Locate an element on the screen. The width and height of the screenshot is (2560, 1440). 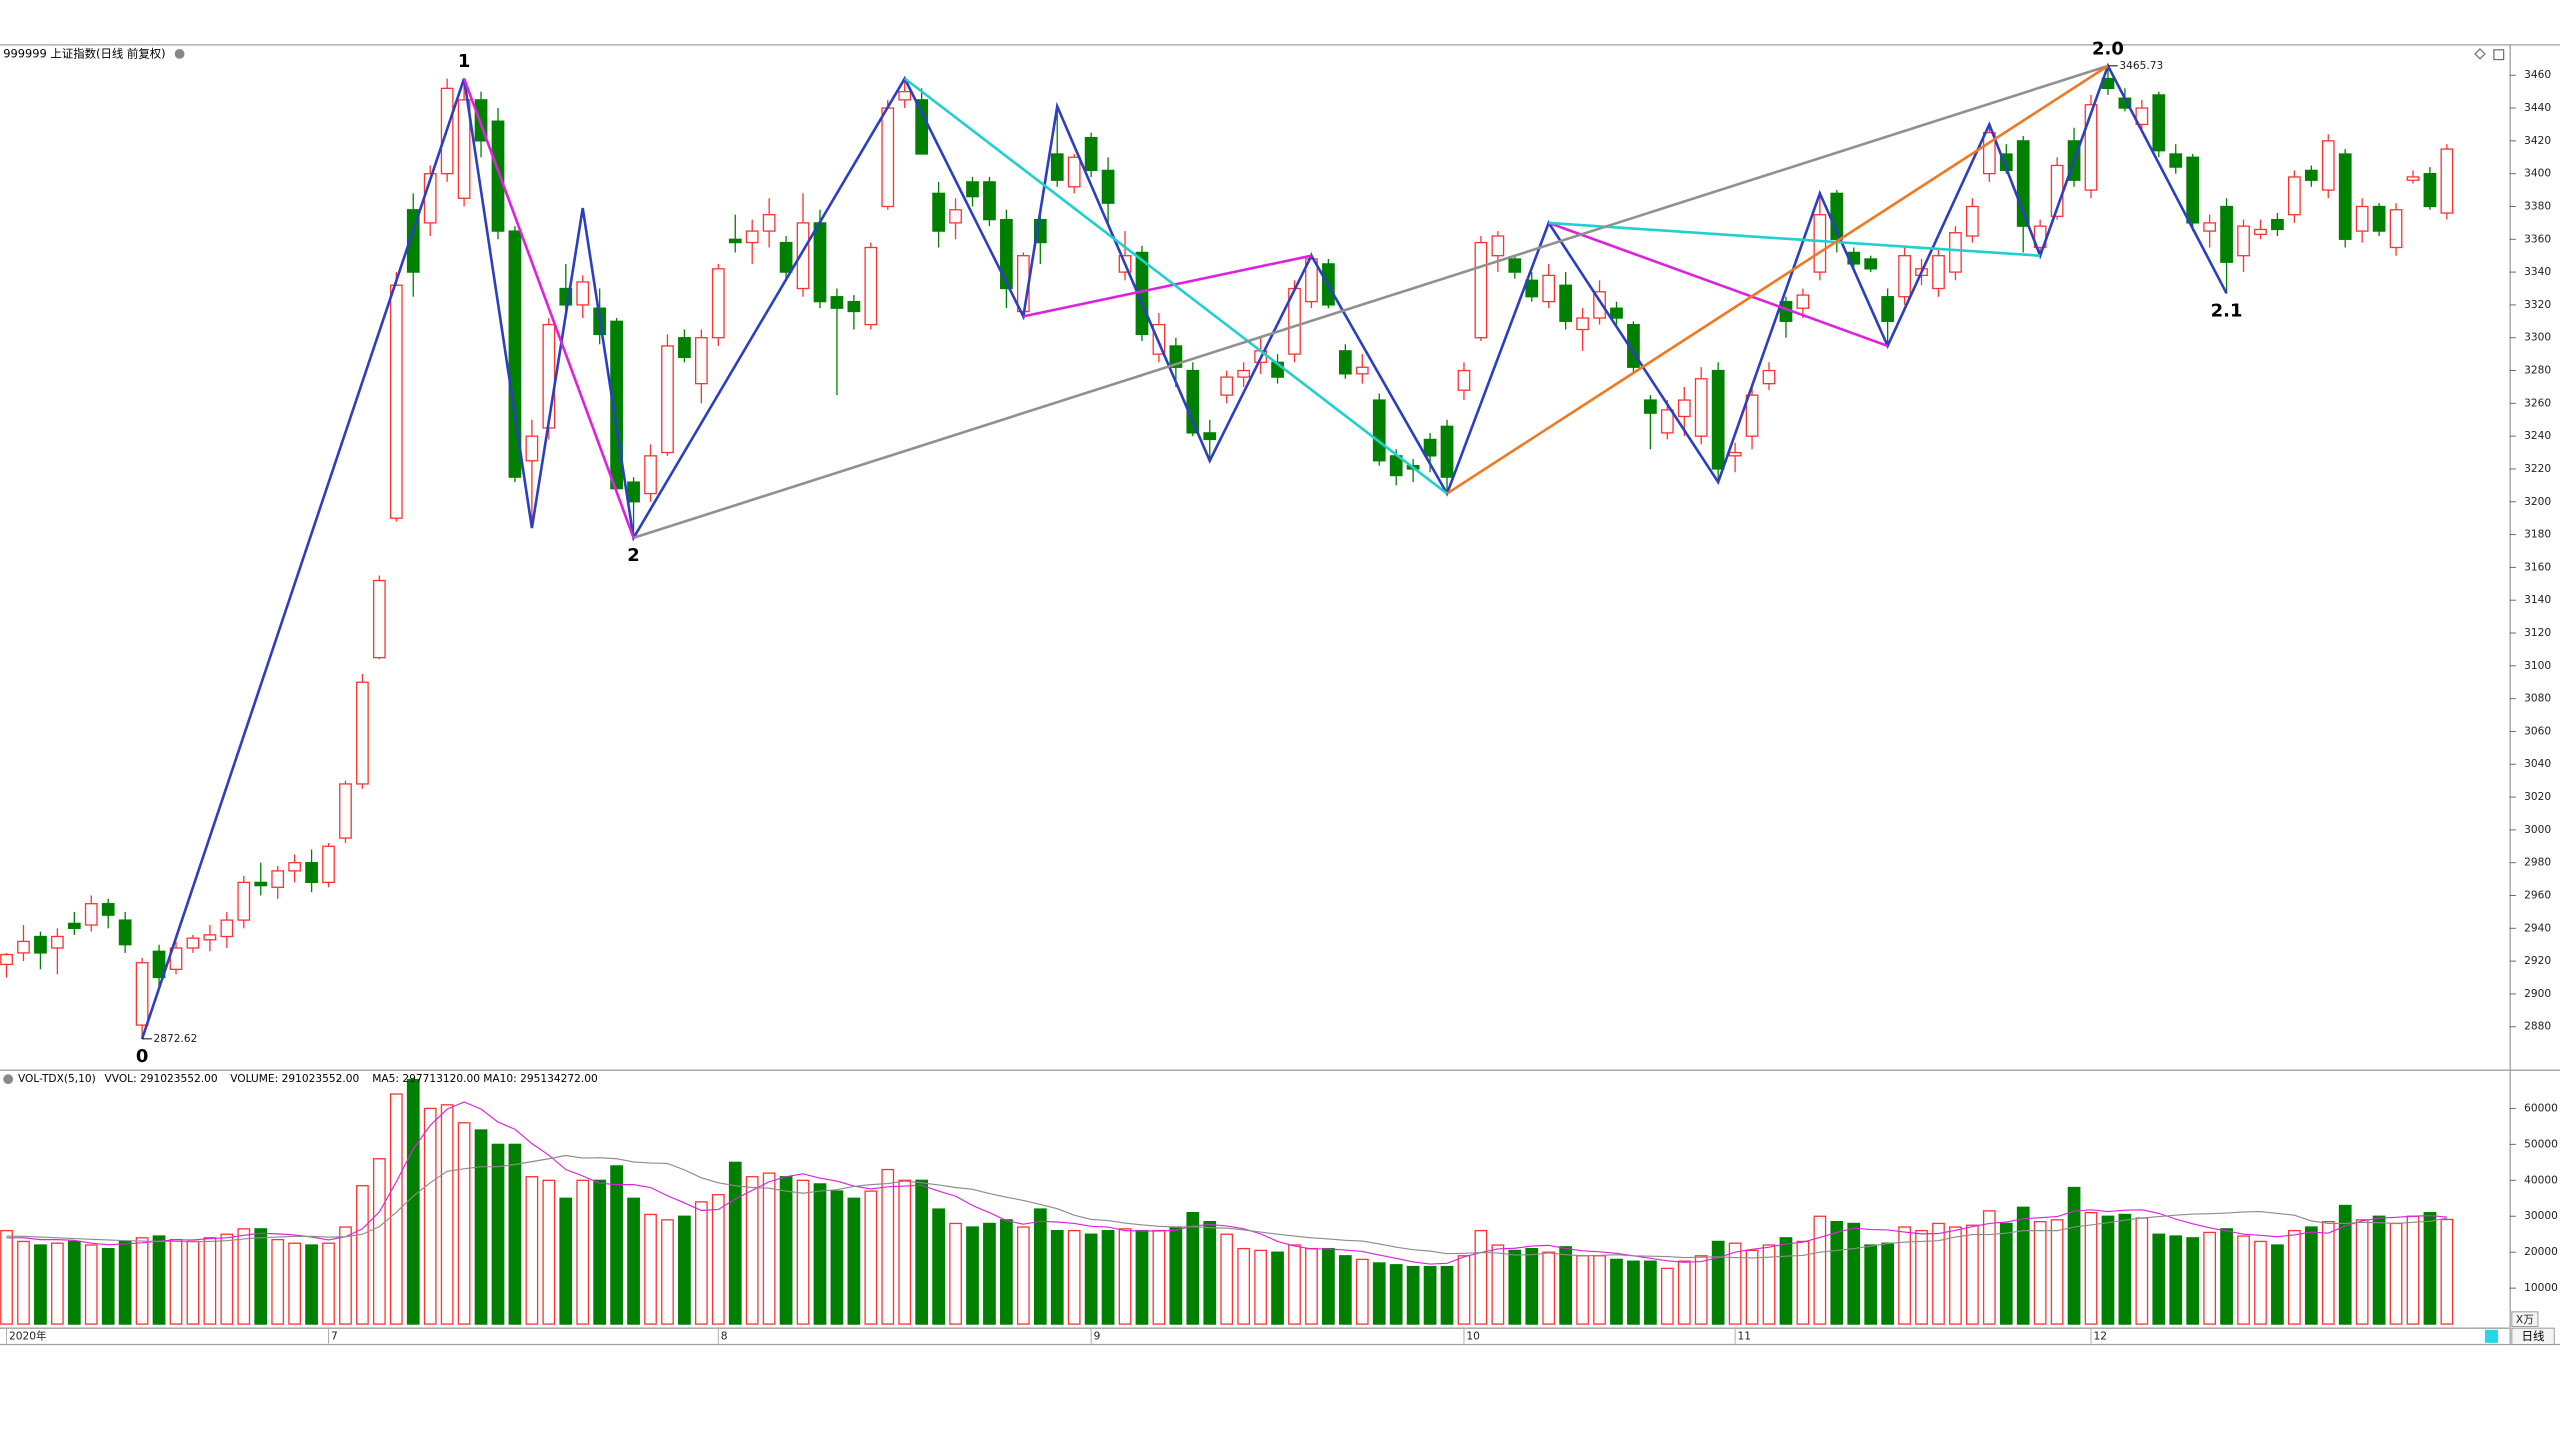
period-tab: 日线 is located at coordinates (2533, 1336).